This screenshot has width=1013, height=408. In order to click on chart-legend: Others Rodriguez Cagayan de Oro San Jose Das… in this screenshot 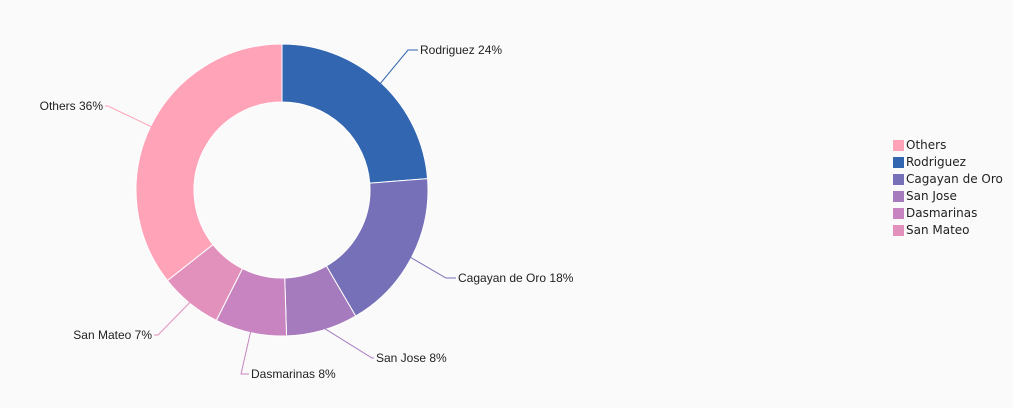, I will do `click(948, 188)`.